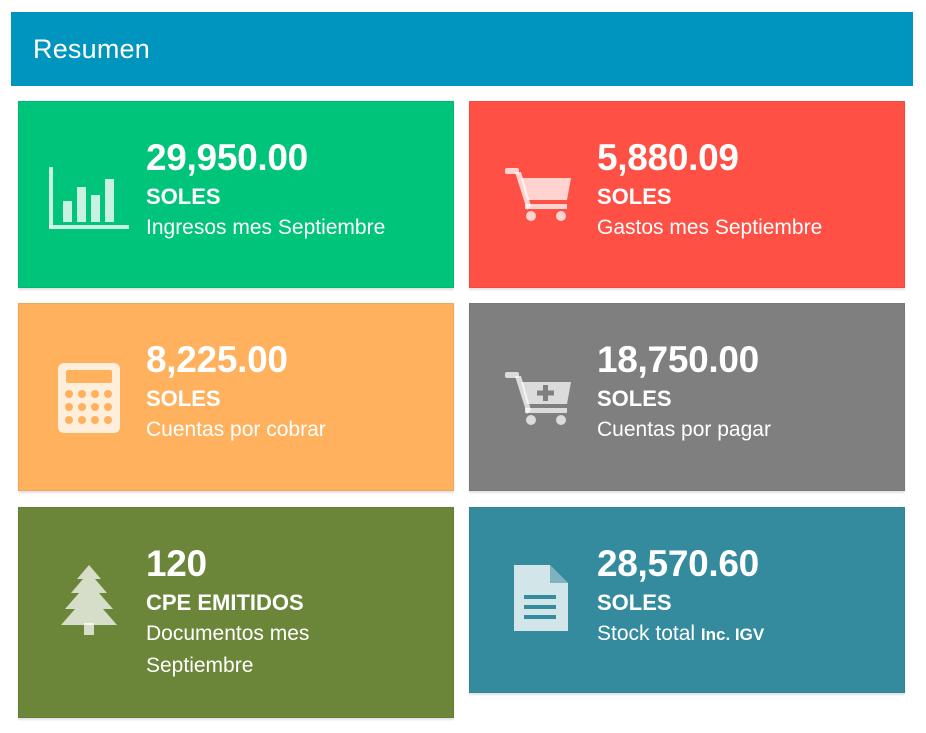 This screenshot has width=926, height=733. I want to click on tree-icon, so click(89, 600).